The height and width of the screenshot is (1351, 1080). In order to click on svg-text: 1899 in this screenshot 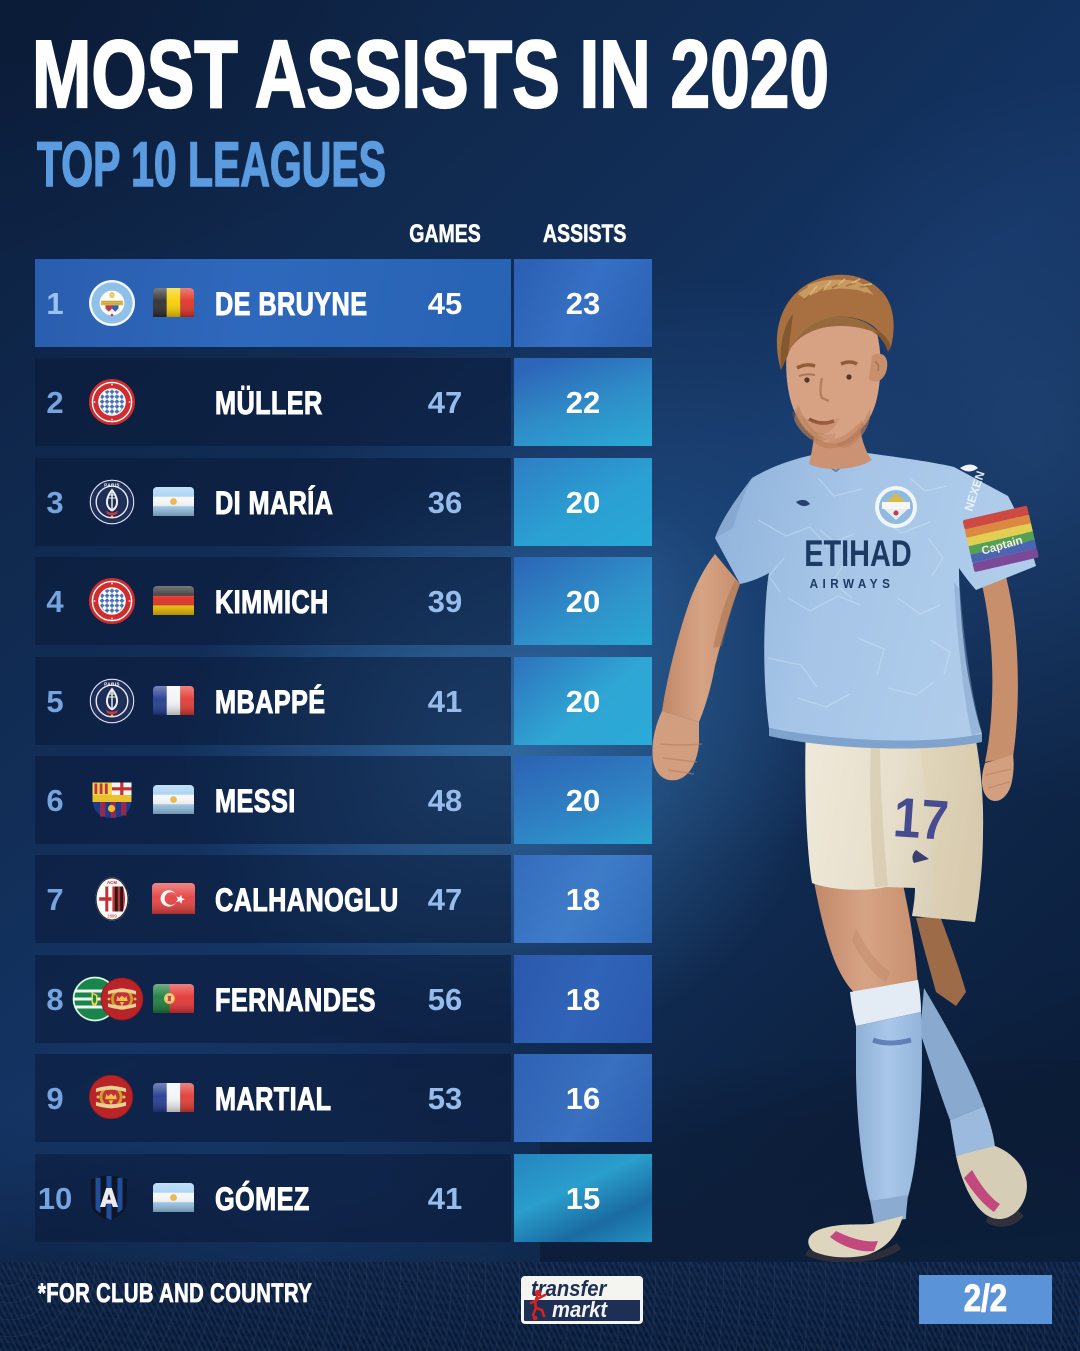, I will do `click(112, 916)`.